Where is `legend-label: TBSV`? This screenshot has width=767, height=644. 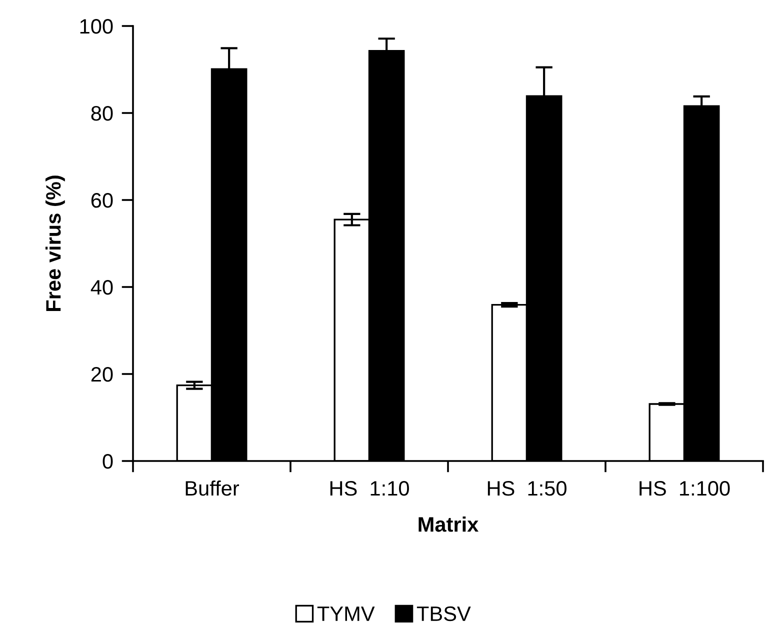
legend-label: TBSV is located at coordinates (443, 614).